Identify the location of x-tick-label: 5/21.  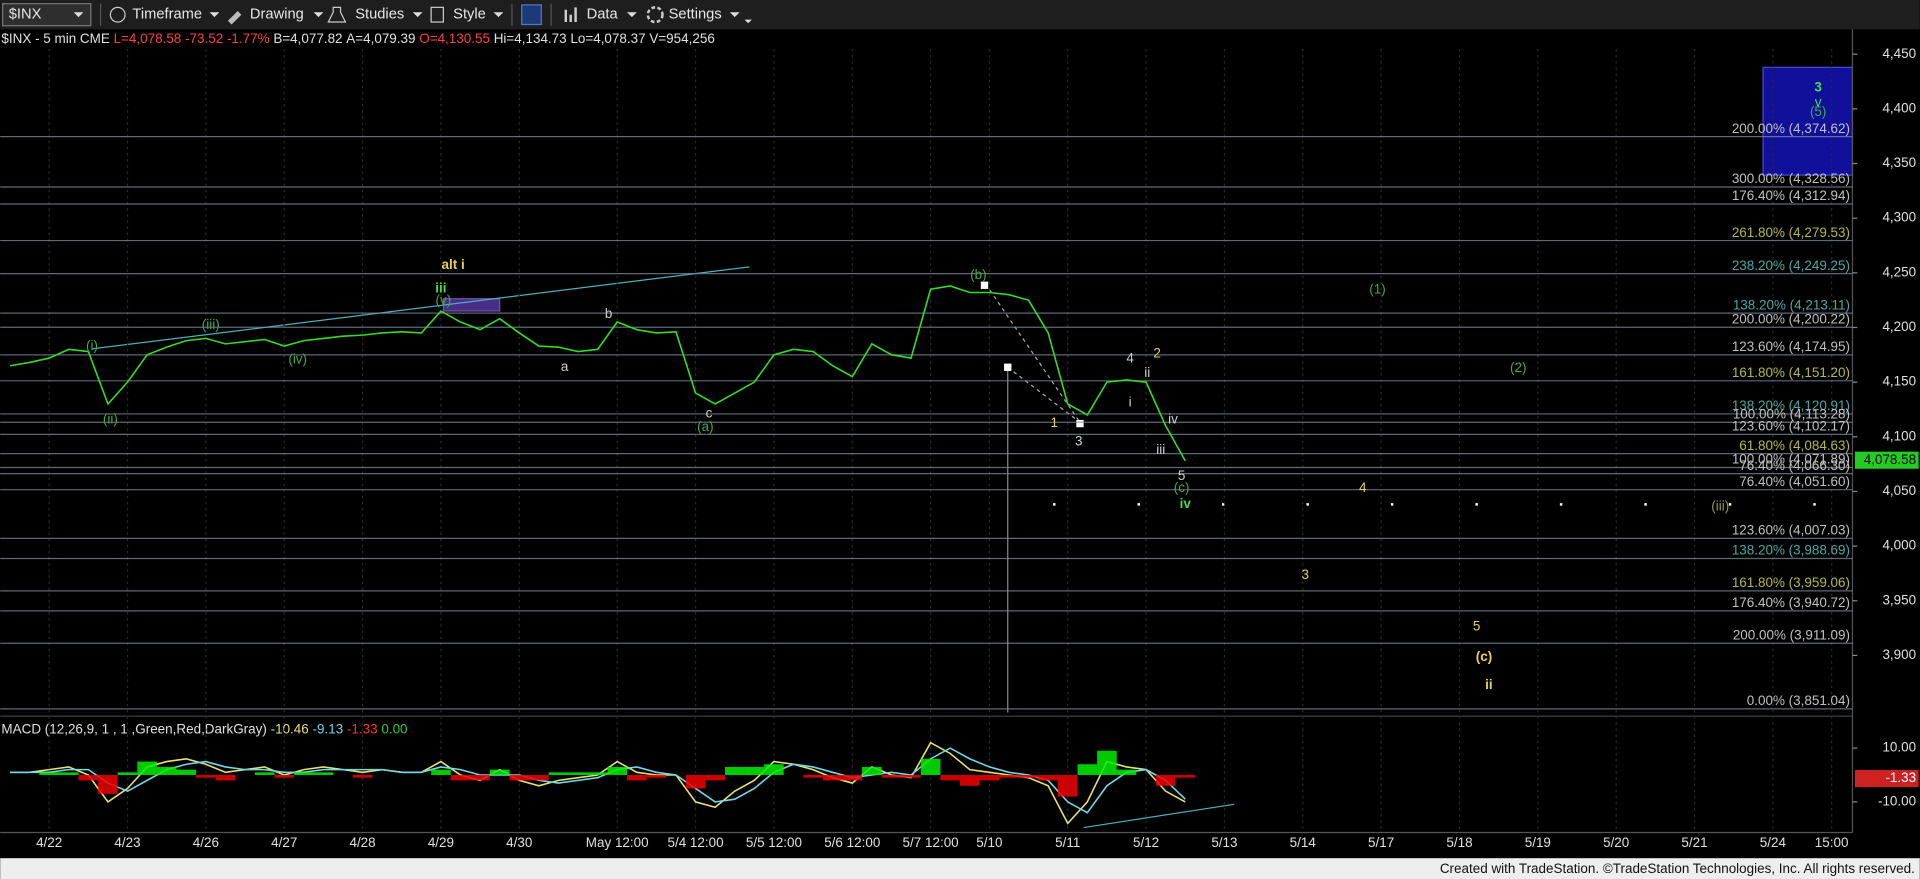
(1694, 842).